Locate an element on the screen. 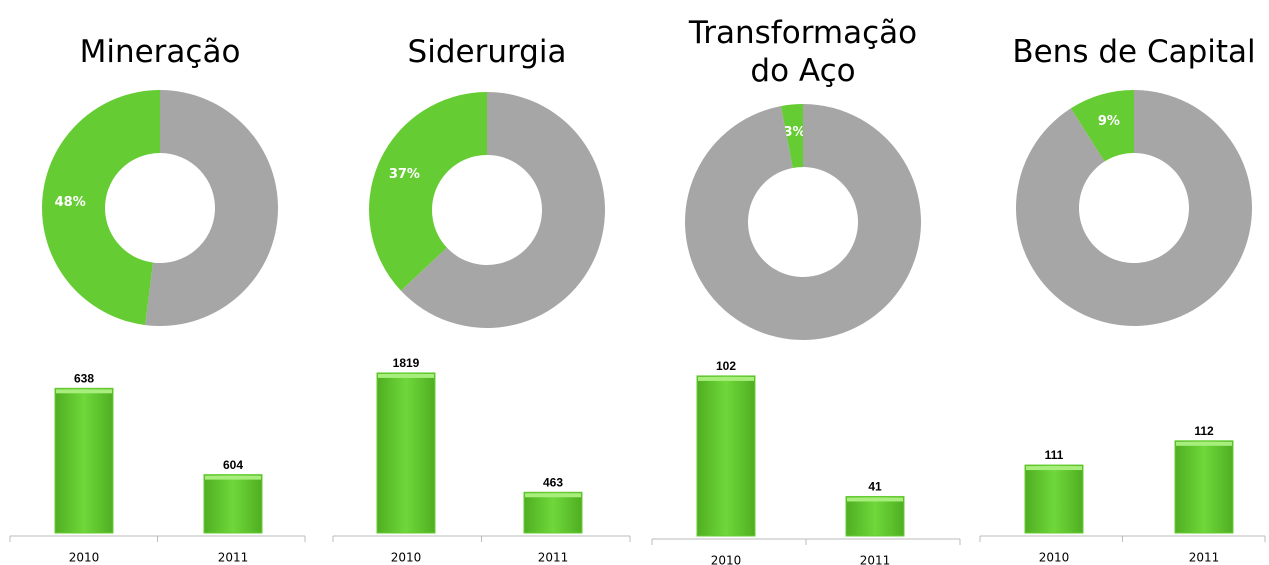 The width and height of the screenshot is (1269, 565). panel-title: Bens de Capital is located at coordinates (1134, 52).